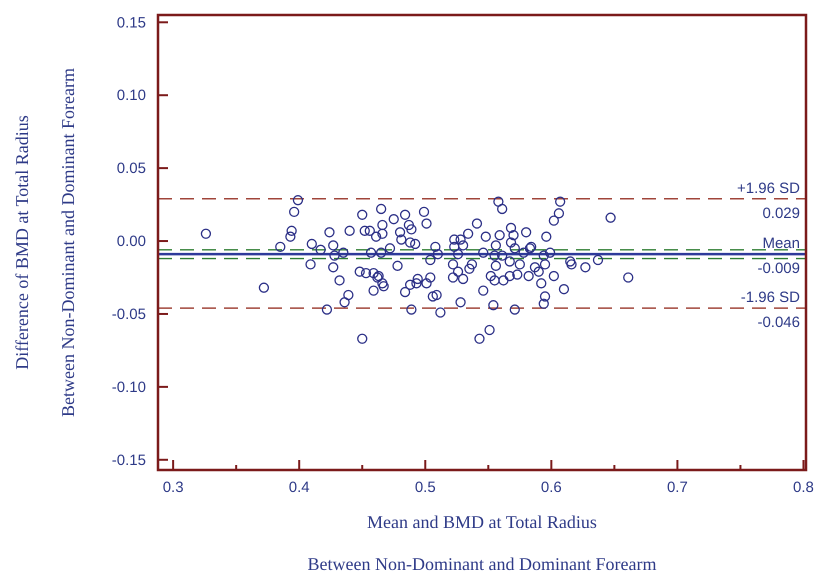  I want to click on y-tick-label: 0.00, so click(131, 241).